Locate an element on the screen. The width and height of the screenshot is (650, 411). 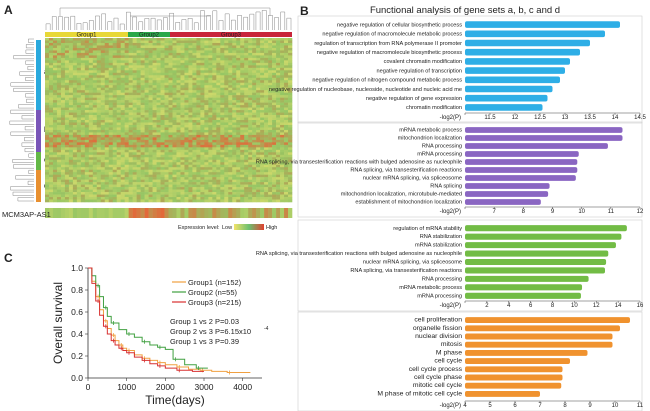
group-label: Group2 is located at coordinates (149, 36).